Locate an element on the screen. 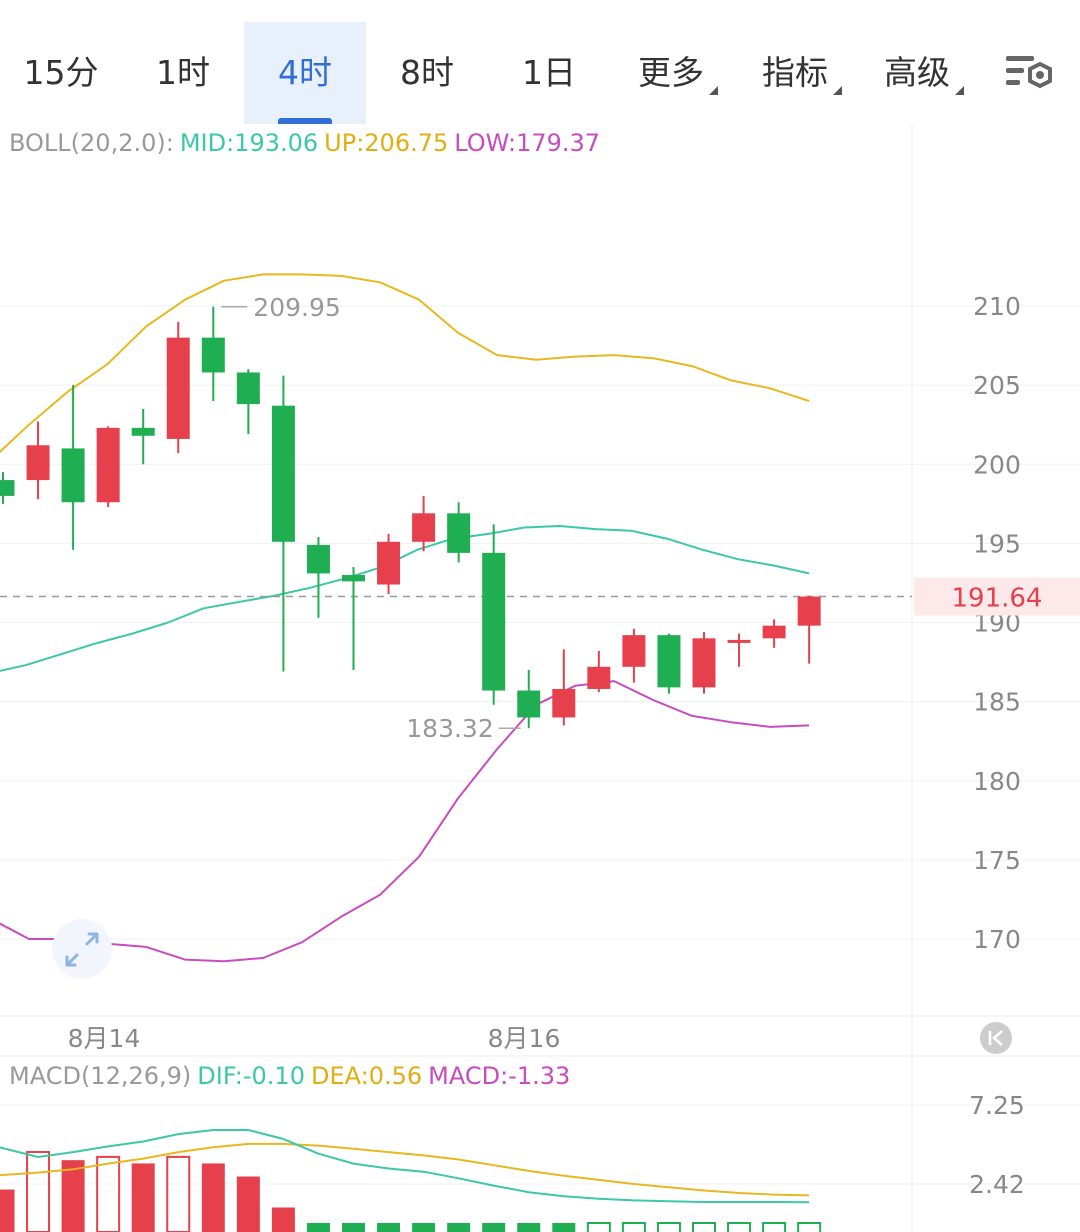  y-tick-label: 175 is located at coordinates (997, 860).